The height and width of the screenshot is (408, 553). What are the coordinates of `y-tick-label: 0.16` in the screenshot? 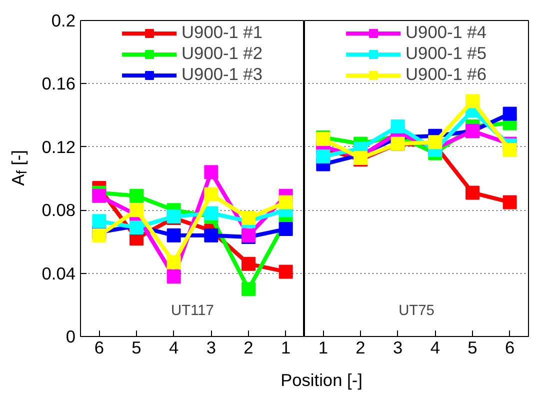 It's located at (59, 84).